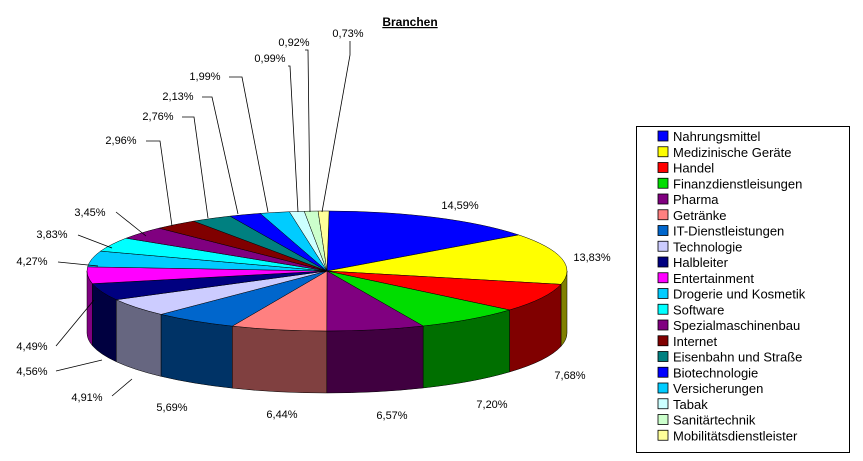 This screenshot has width=863, height=461. What do you see at coordinates (157, 117) in the screenshot?
I see `data-label-14: 2,76%` at bounding box center [157, 117].